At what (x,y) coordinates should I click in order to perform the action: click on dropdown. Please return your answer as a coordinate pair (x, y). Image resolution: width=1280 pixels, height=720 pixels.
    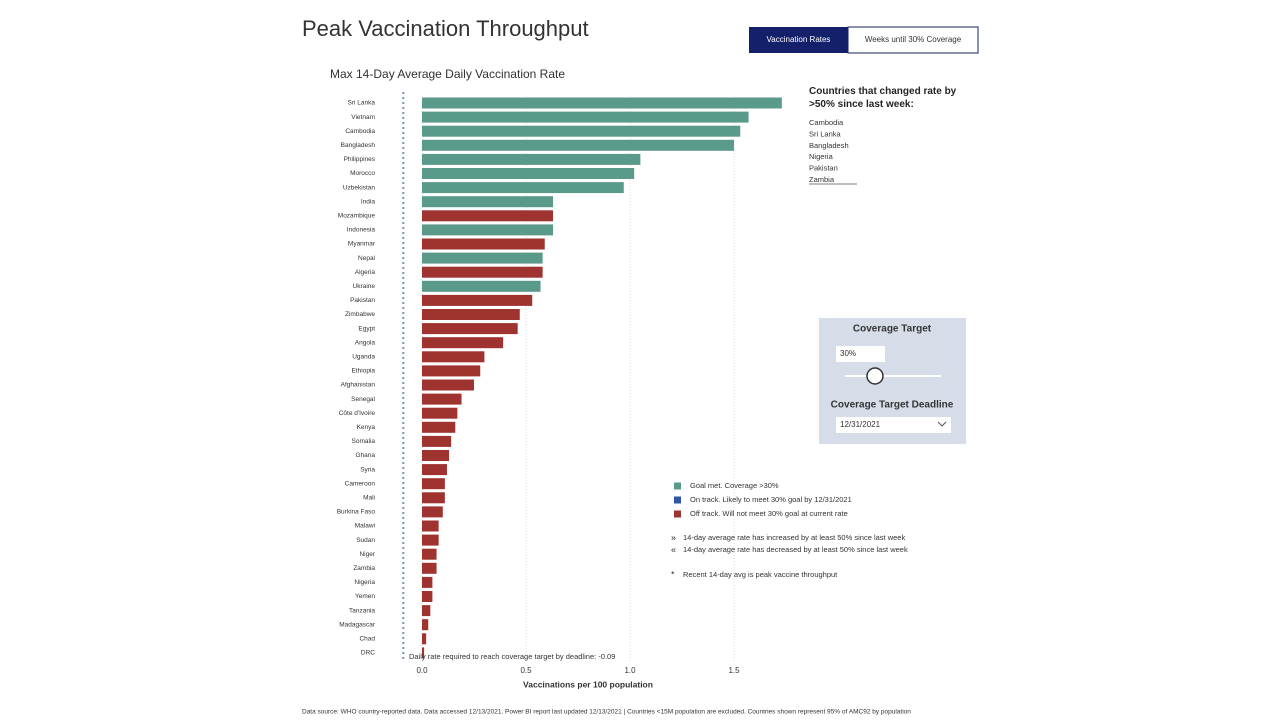
    Looking at the image, I should click on (893, 425).